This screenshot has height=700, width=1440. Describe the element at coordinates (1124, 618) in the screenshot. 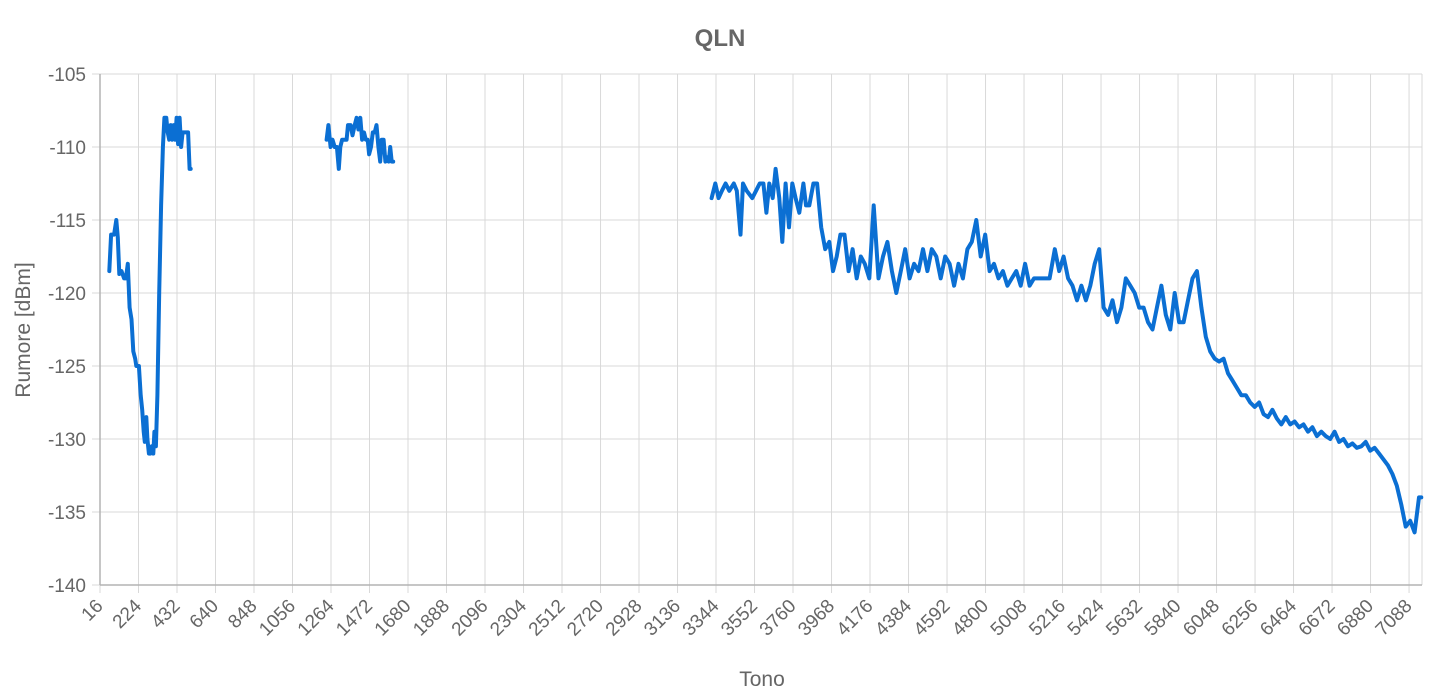

I see `x-tick-label: 5632` at that location.